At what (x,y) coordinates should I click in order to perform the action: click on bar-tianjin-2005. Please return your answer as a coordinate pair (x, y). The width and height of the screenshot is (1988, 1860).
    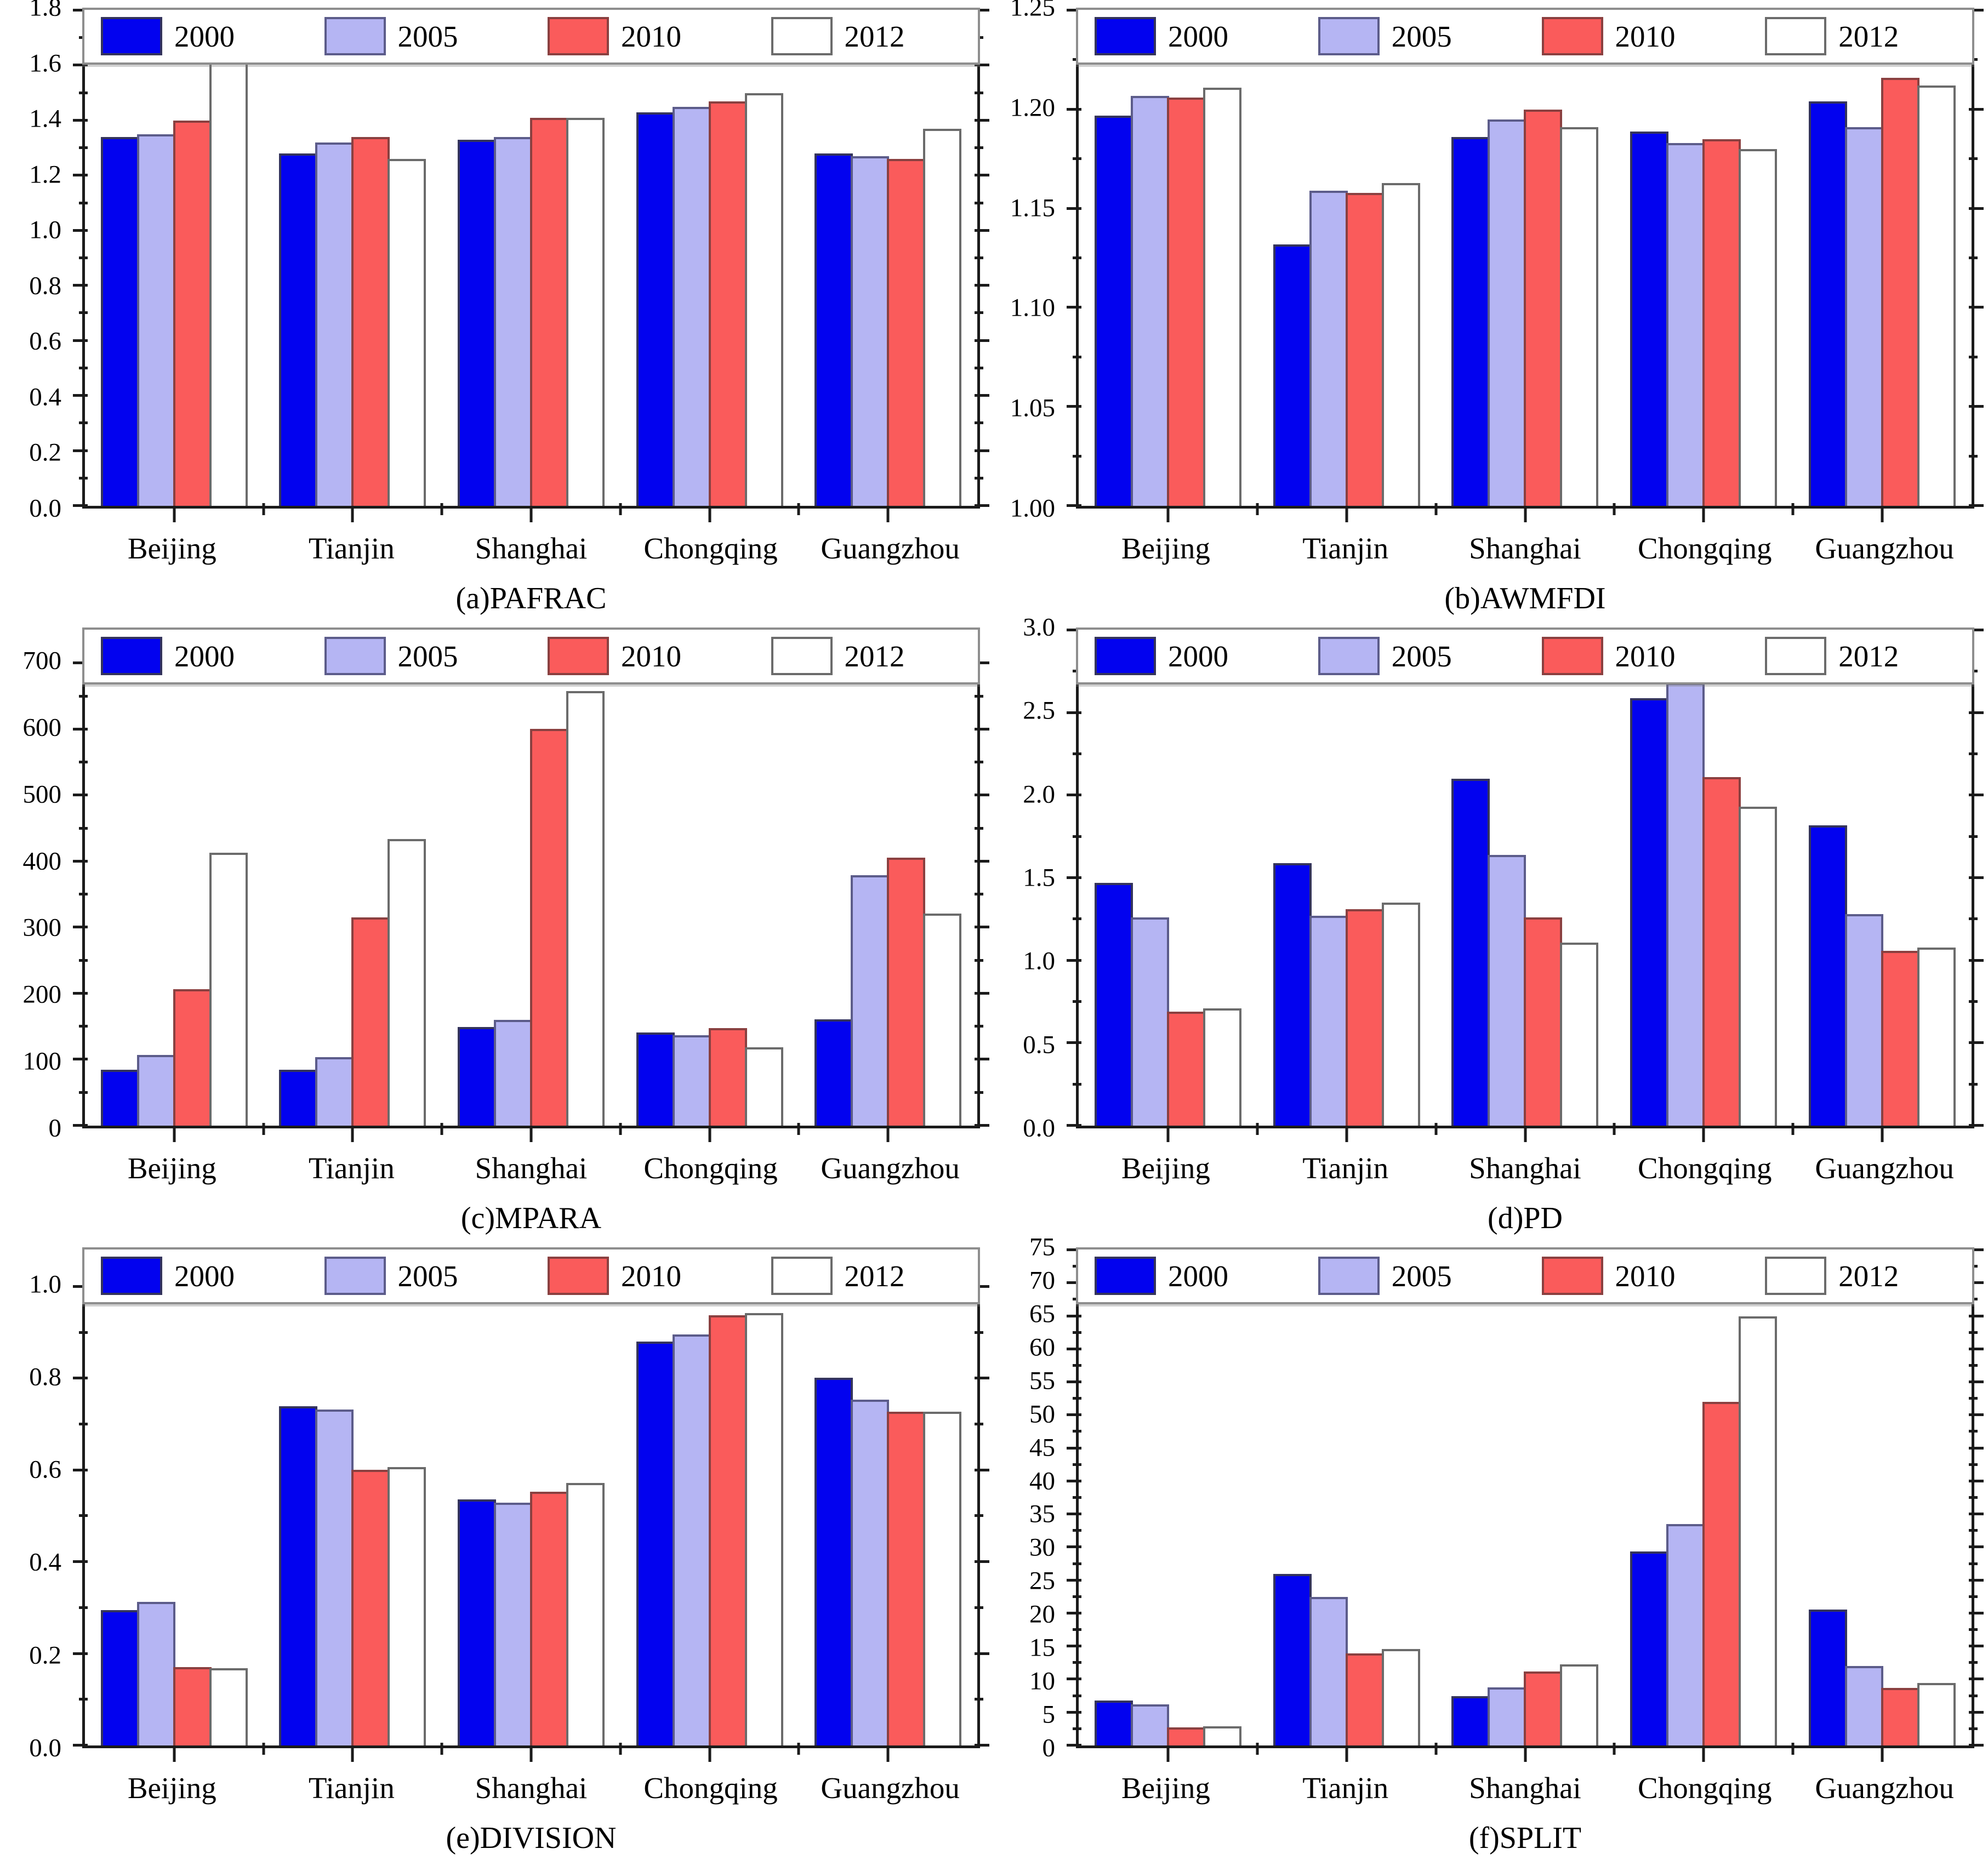
    Looking at the image, I should click on (1328, 1021).